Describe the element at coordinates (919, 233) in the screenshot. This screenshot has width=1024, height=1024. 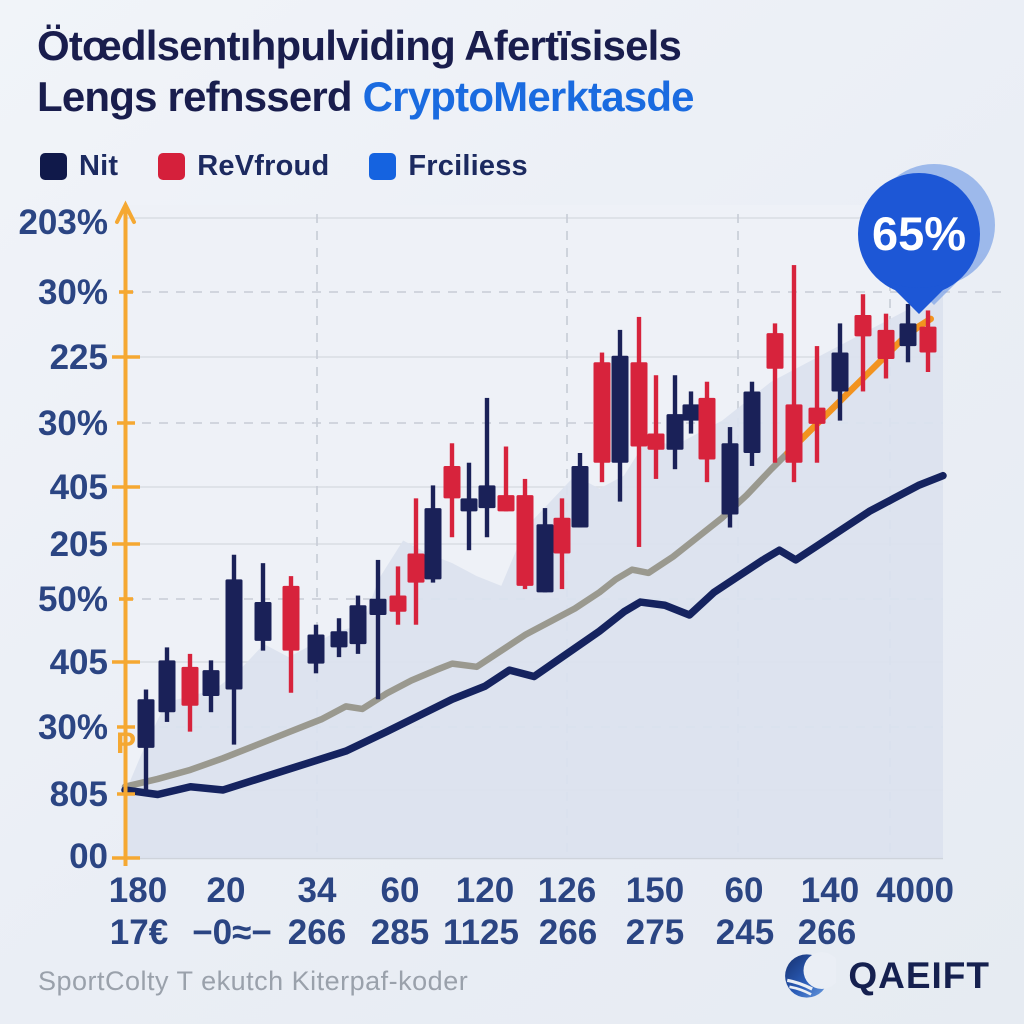
I see `value-badge-text: 65%` at that location.